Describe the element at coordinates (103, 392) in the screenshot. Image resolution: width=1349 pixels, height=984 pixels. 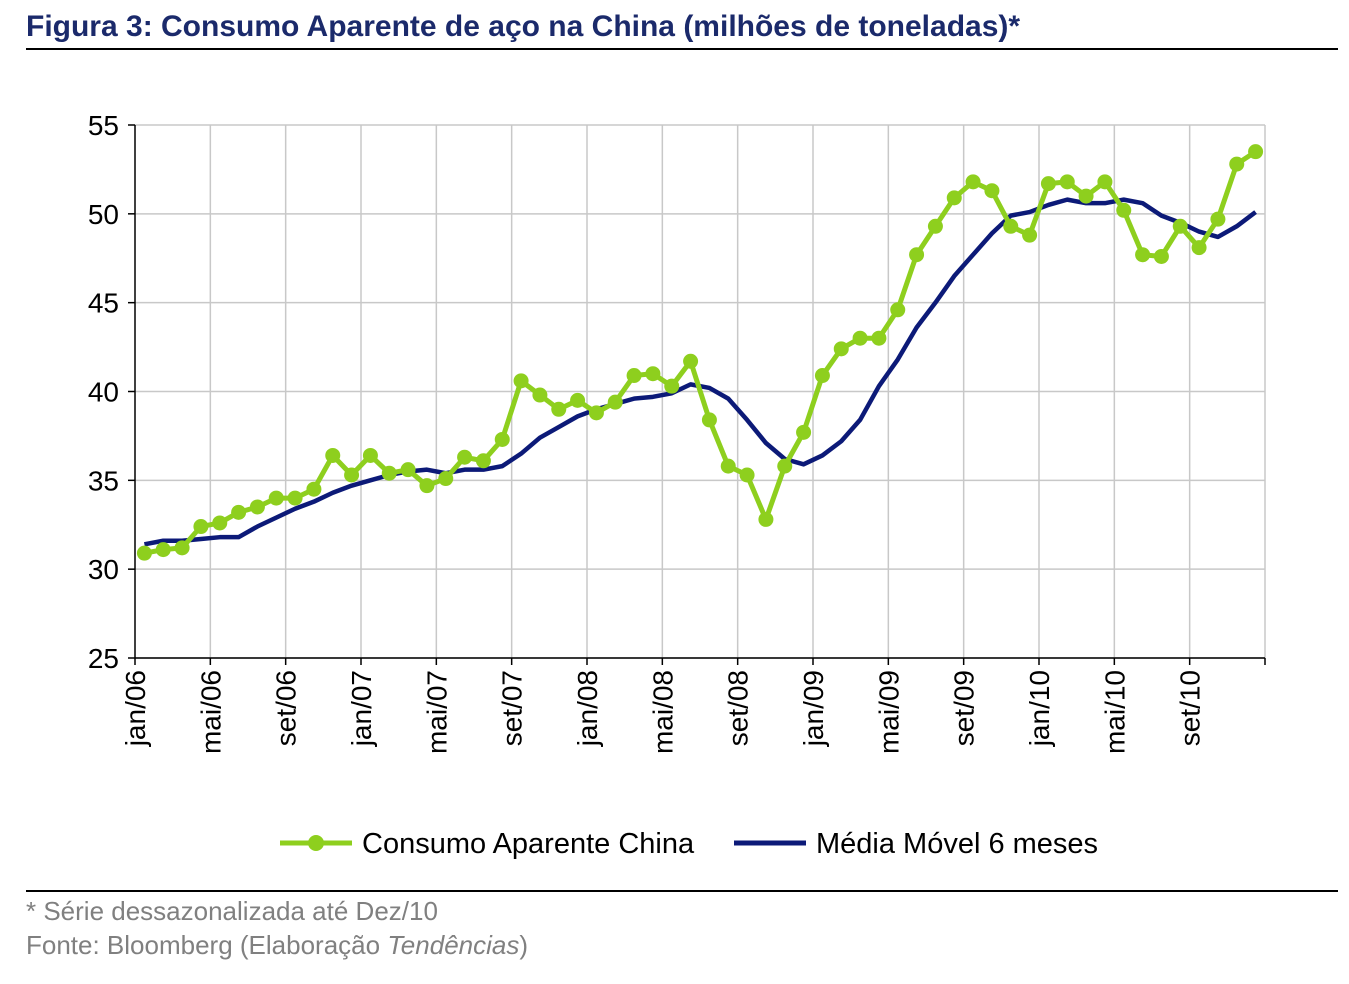
I see `y-tick-label: 40` at that location.